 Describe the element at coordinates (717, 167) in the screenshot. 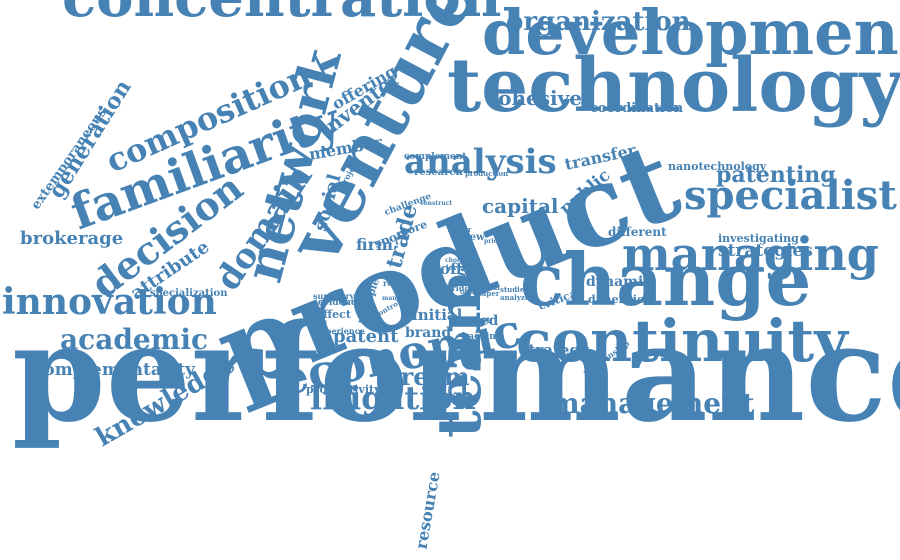

I see `word-nanotechnology: nanotechnology` at that location.